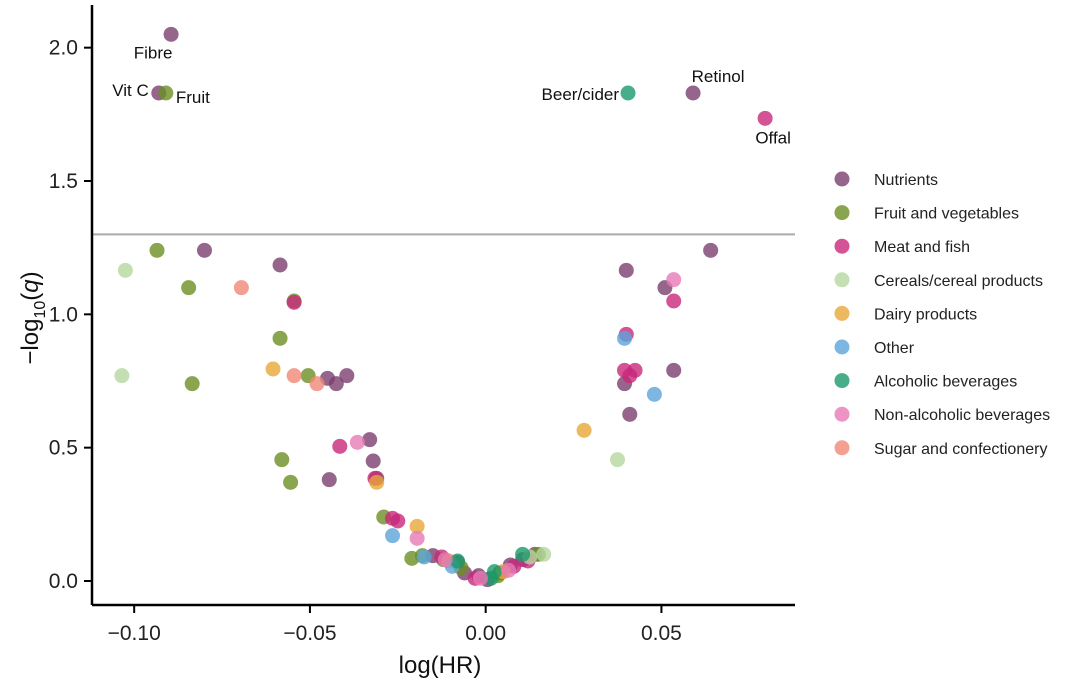  I want to click on x-tick-label: −0.05, so click(309, 633).